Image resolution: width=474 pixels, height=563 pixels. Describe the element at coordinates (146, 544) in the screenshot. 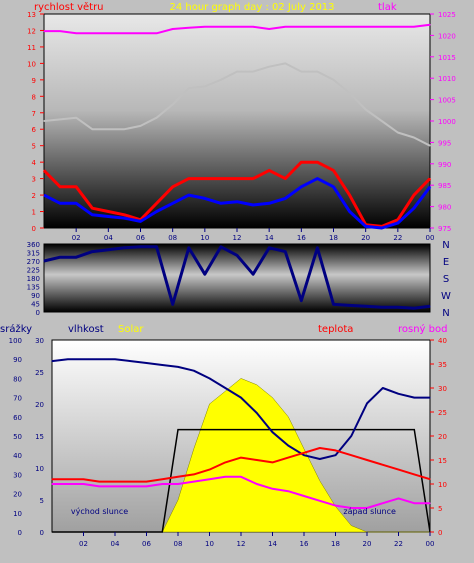

I see `time-tick-label: 06` at that location.